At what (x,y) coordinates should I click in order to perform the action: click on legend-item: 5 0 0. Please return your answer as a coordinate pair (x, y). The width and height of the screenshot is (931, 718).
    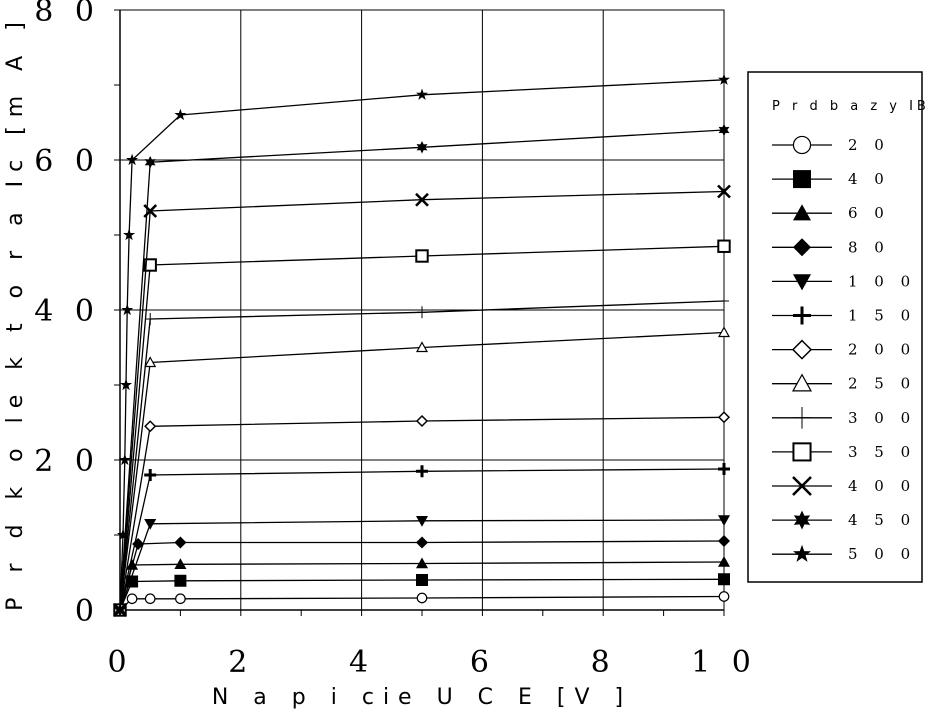
    Looking at the image, I should click on (844, 553).